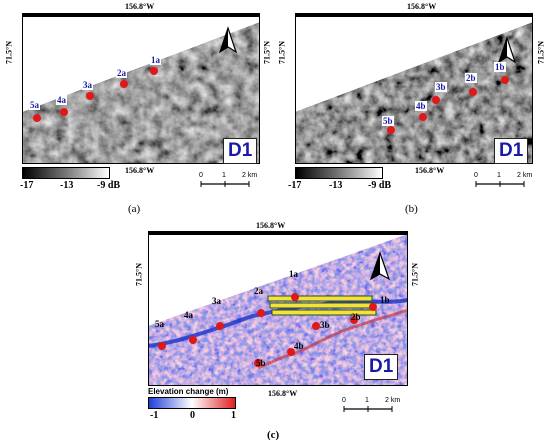  What do you see at coordinates (188, 391) in the screenshot?
I see `colorbar-title: Elevation change (m)` at bounding box center [188, 391].